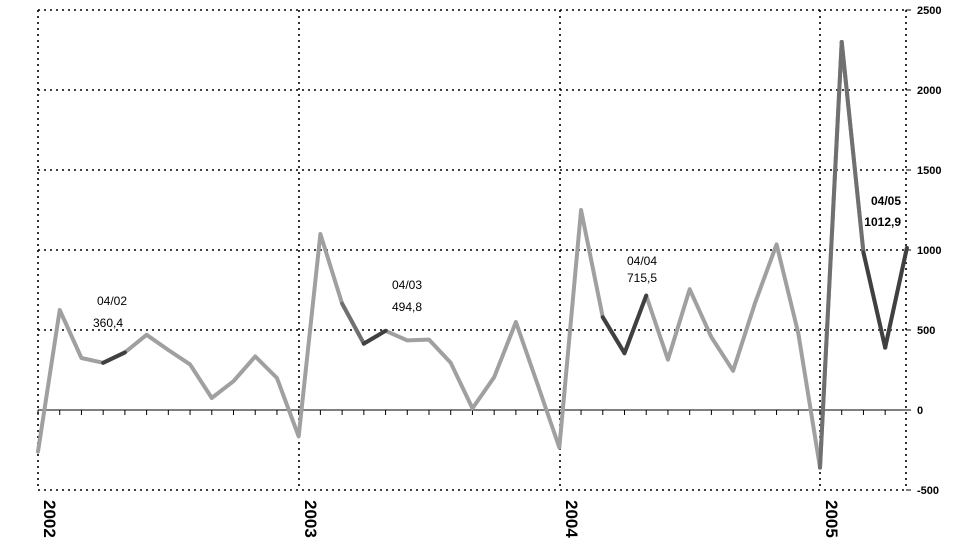 The height and width of the screenshot is (549, 975). What do you see at coordinates (440, 519) in the screenshot?
I see `x-axis-labels: 2002 2003 2004 2005` at bounding box center [440, 519].